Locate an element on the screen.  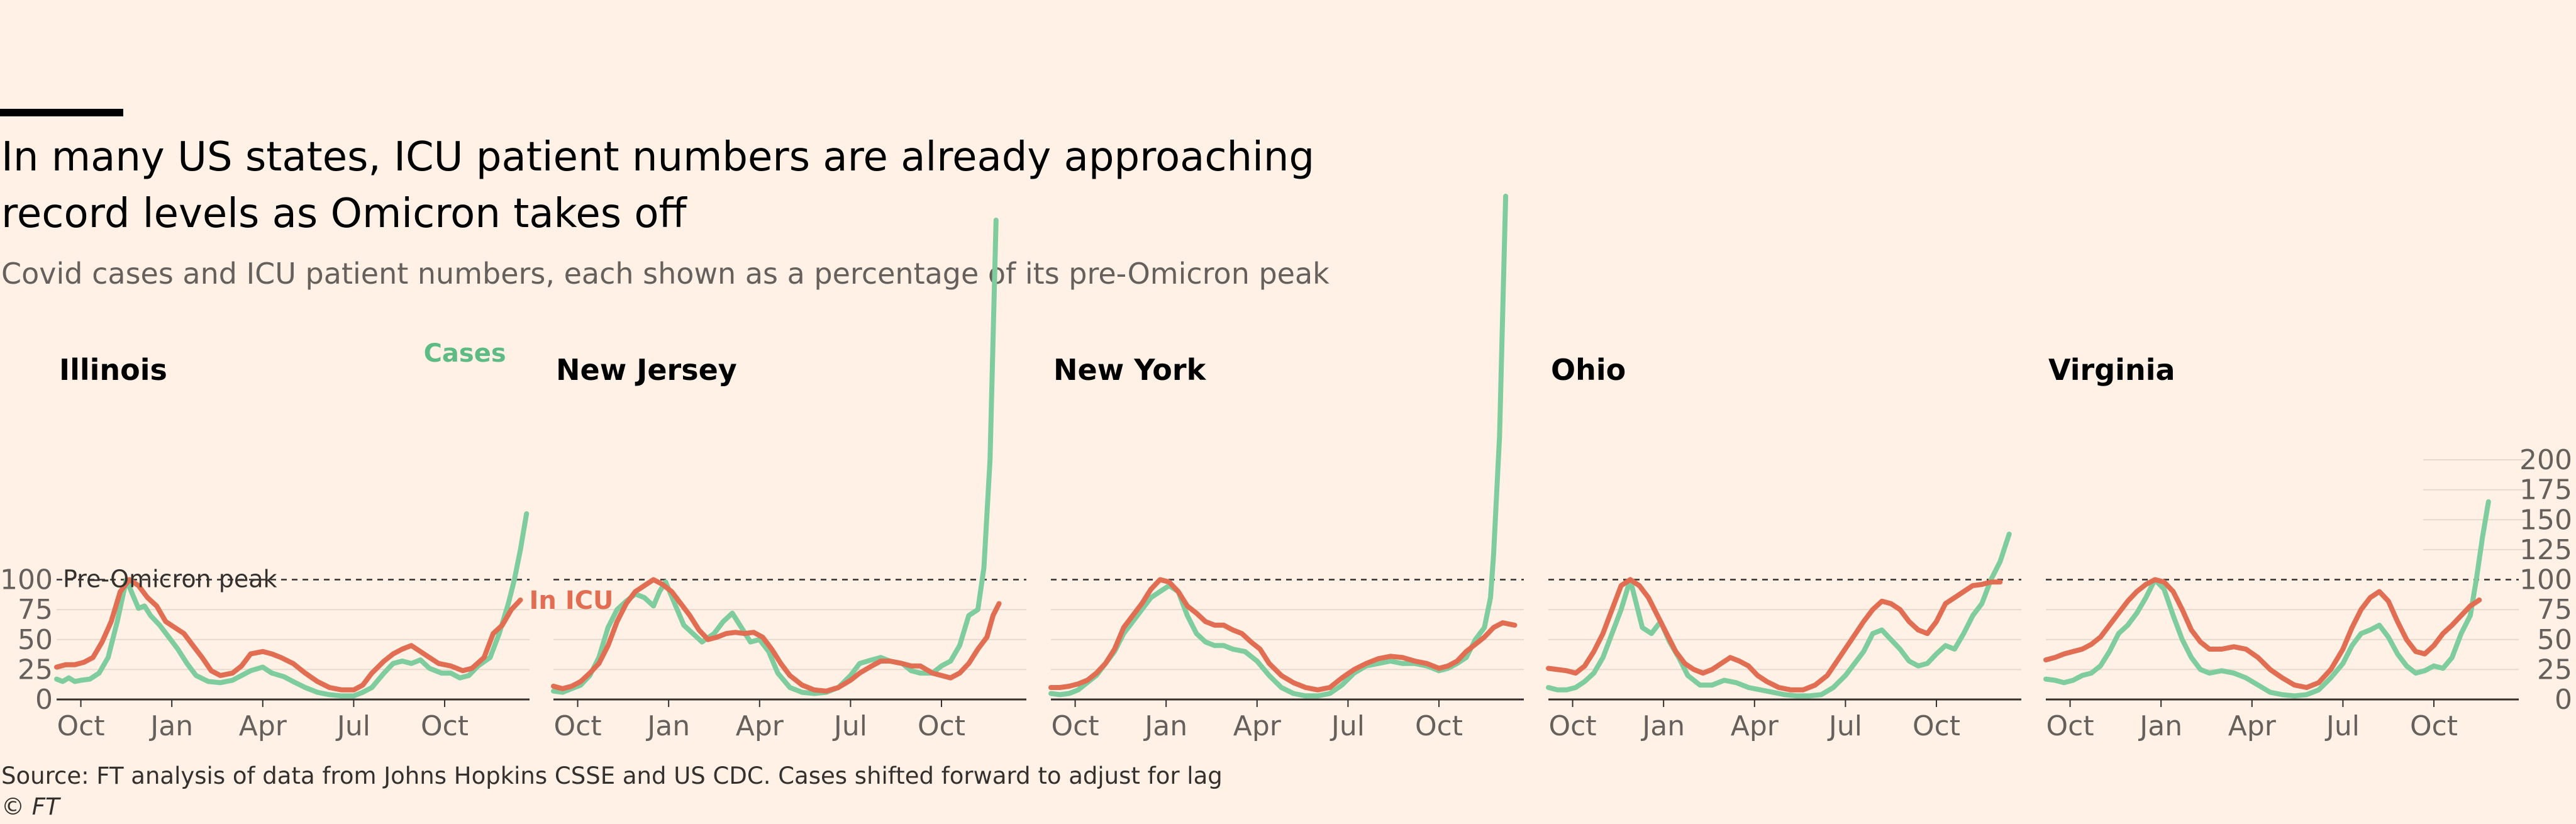
x-tick-new-jersey-1: Jan is located at coordinates (667, 726).